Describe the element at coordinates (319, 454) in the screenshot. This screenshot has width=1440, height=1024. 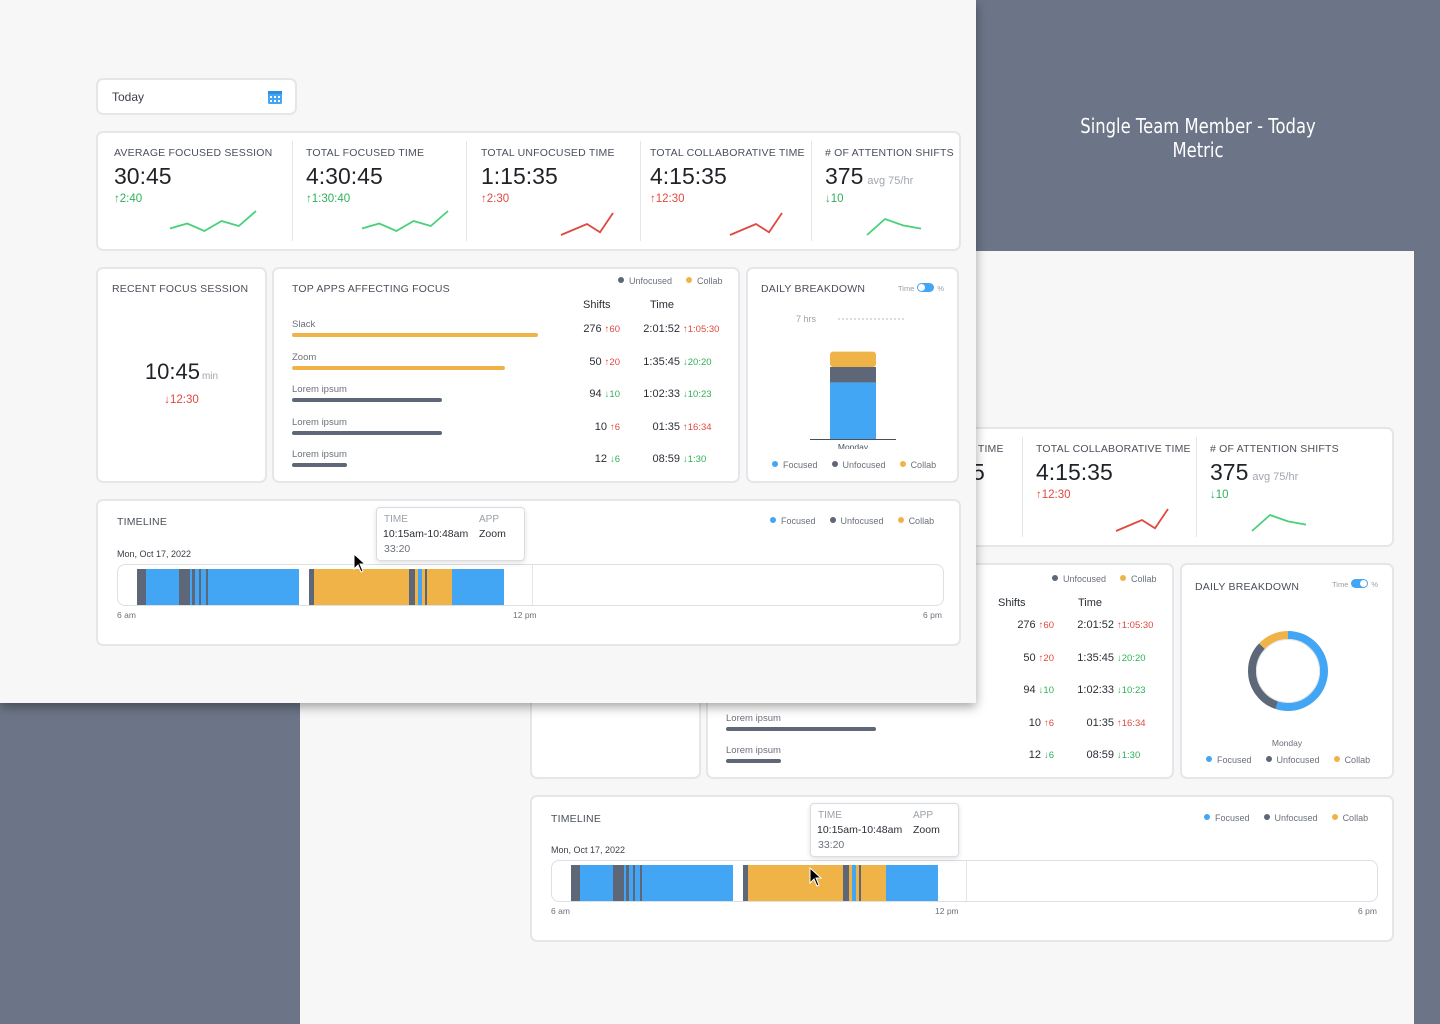
I see `app-name: Lorem ipsum` at that location.